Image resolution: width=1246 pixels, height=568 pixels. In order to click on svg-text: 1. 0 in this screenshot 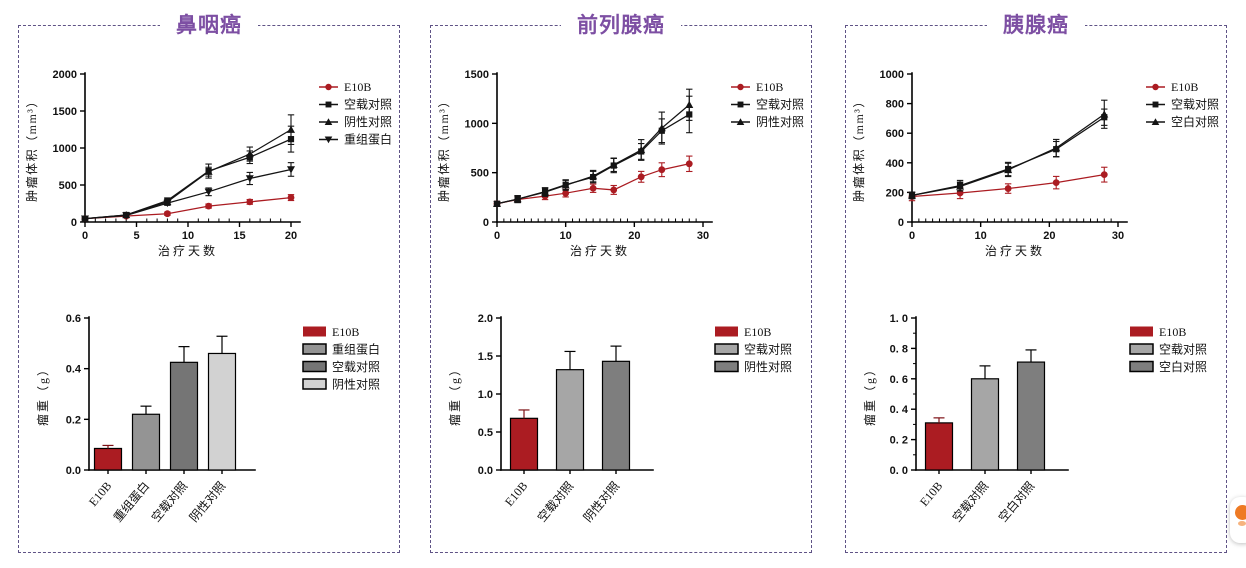, I will do `click(899, 319)`.